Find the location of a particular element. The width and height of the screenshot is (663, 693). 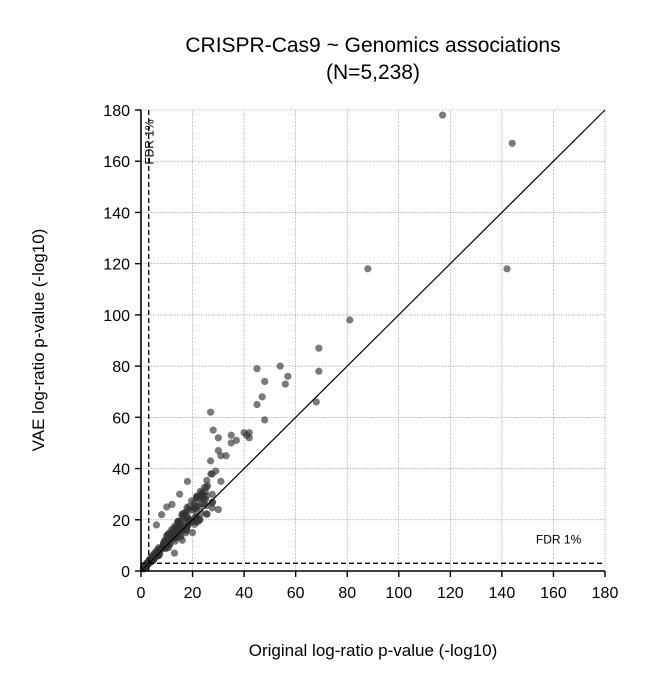

x-tick-label: 40 is located at coordinates (244, 593).